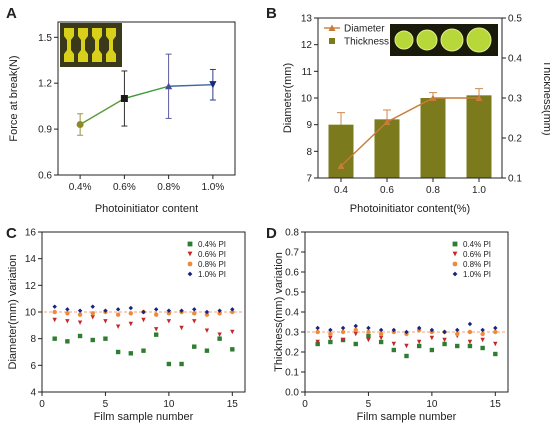  Describe the element at coordinates (292, 333) in the screenshot. I see `y-tick-label: 0.3` at that location.